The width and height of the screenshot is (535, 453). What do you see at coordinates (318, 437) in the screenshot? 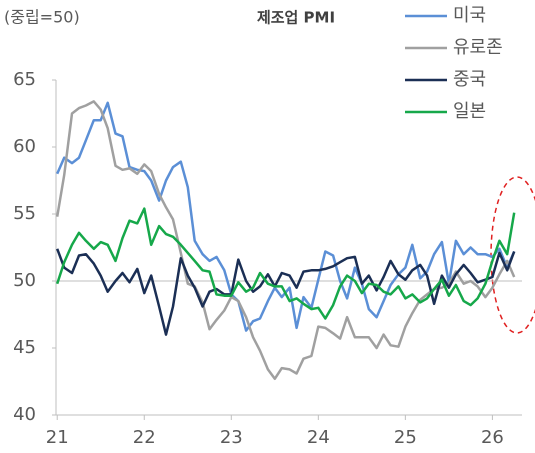
I see `x-tick-label: 24` at bounding box center [318, 437].